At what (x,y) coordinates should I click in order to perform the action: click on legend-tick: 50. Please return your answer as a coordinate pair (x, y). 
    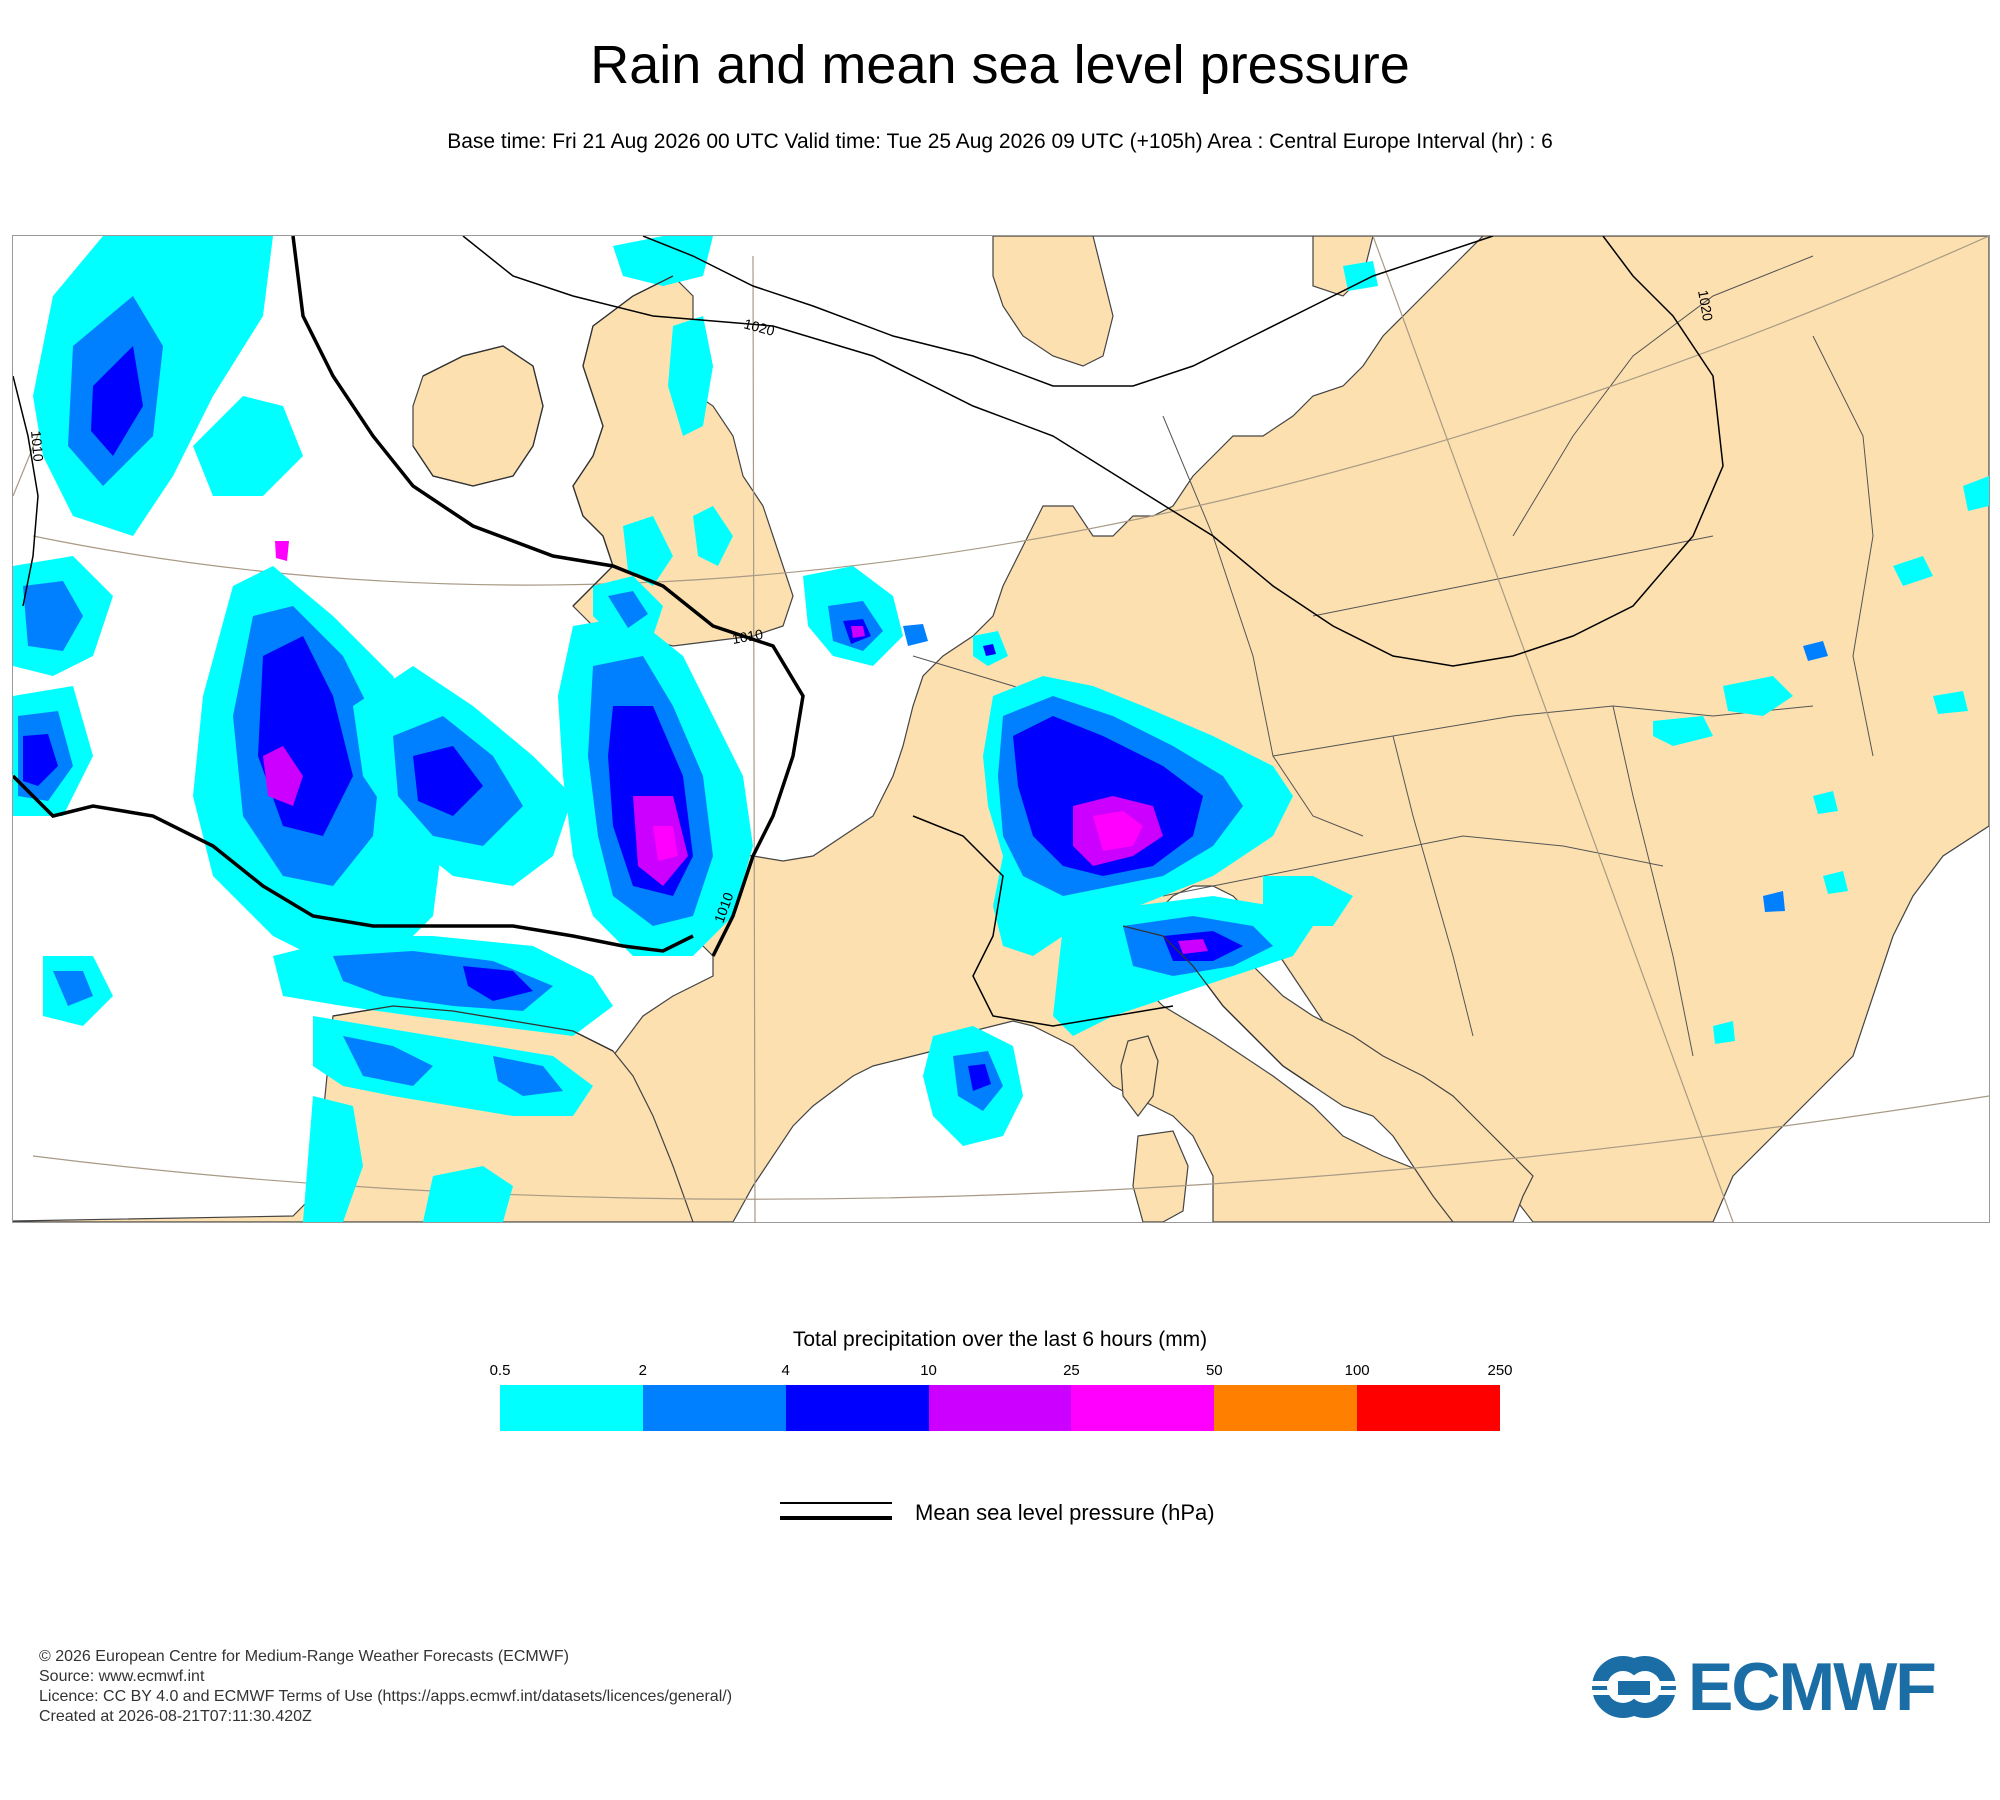
    Looking at the image, I should click on (1214, 1370).